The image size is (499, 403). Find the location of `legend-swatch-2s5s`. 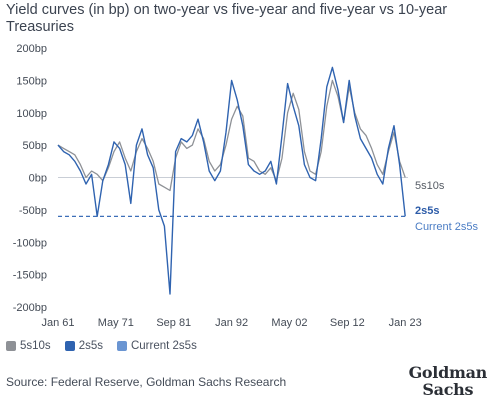

legend-swatch-2s5s is located at coordinates (69, 346).